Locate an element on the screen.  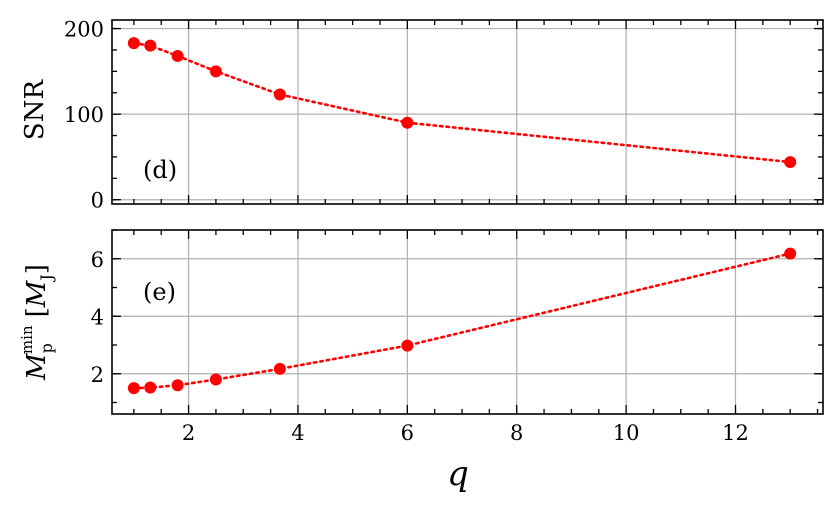
x-tick-label: 6 is located at coordinates (407, 433).